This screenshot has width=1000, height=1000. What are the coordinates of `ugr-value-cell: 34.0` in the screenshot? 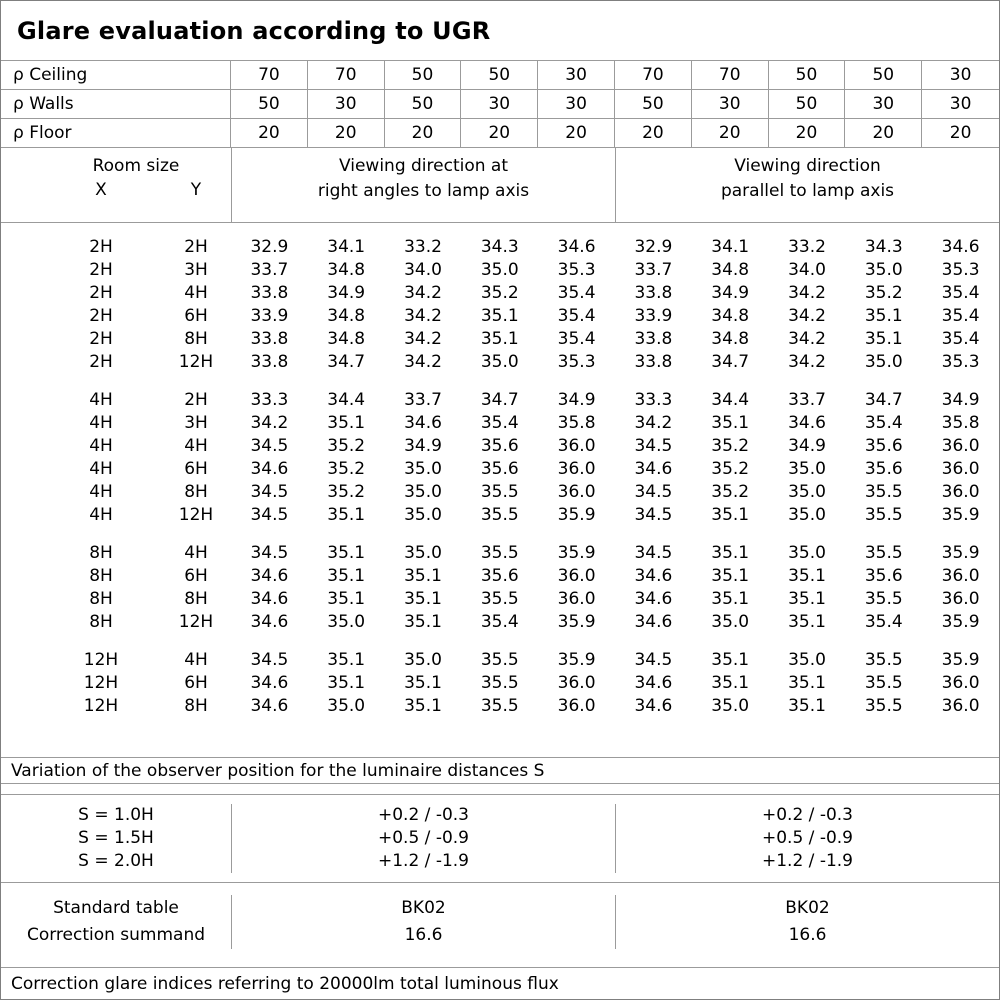 It's located at (807, 269).